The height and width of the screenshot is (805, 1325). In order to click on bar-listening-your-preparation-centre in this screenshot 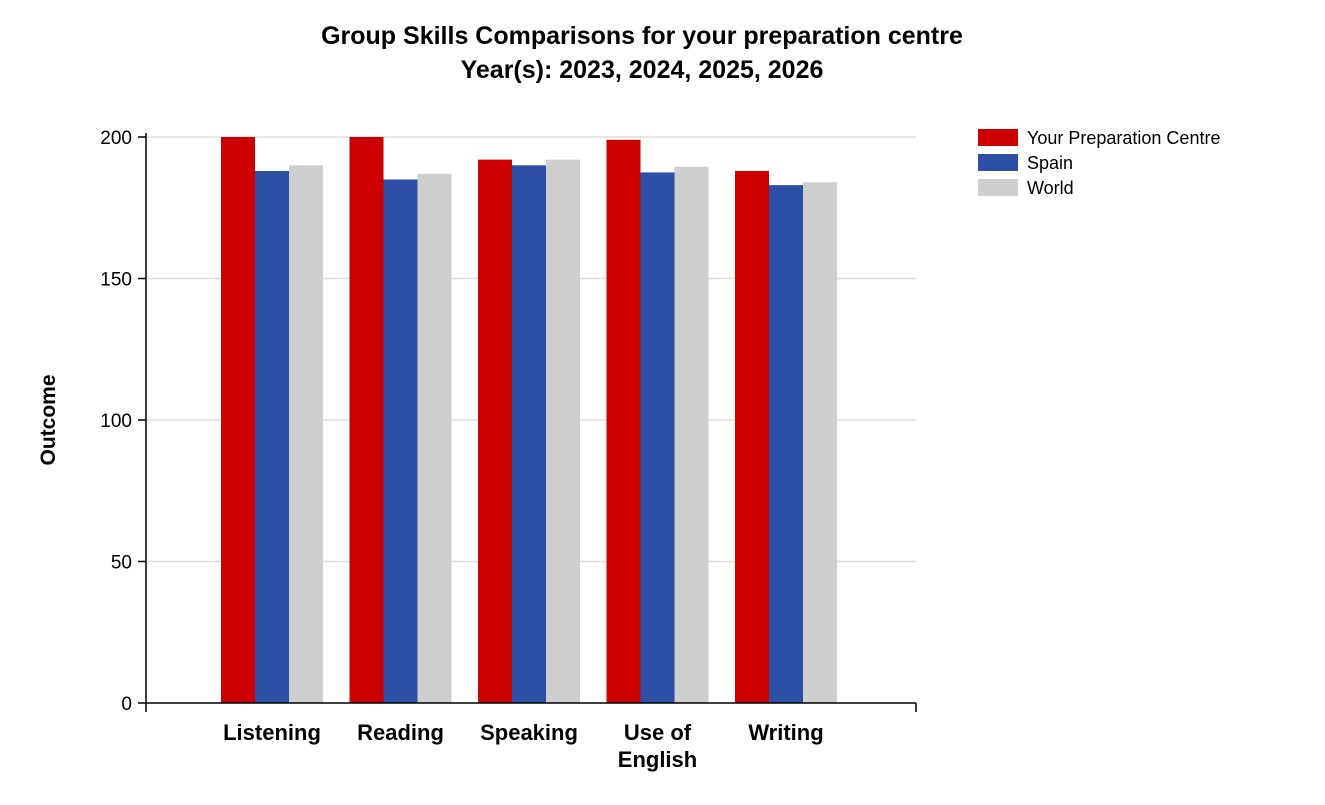, I will do `click(238, 420)`.